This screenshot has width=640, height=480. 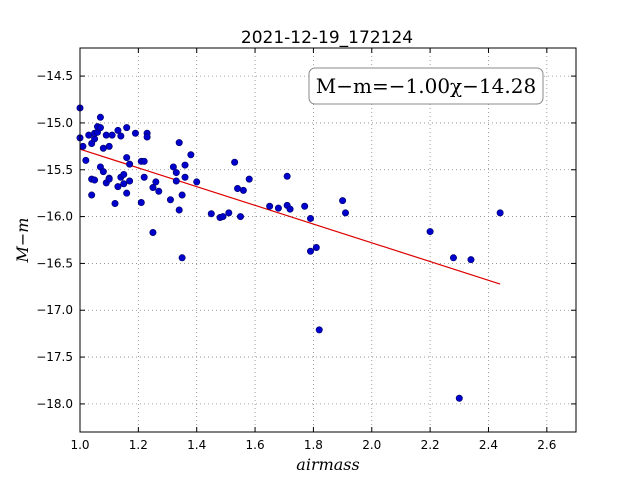 What do you see at coordinates (54, 217) in the screenshot?
I see `y-tick-label: −16.0` at bounding box center [54, 217].